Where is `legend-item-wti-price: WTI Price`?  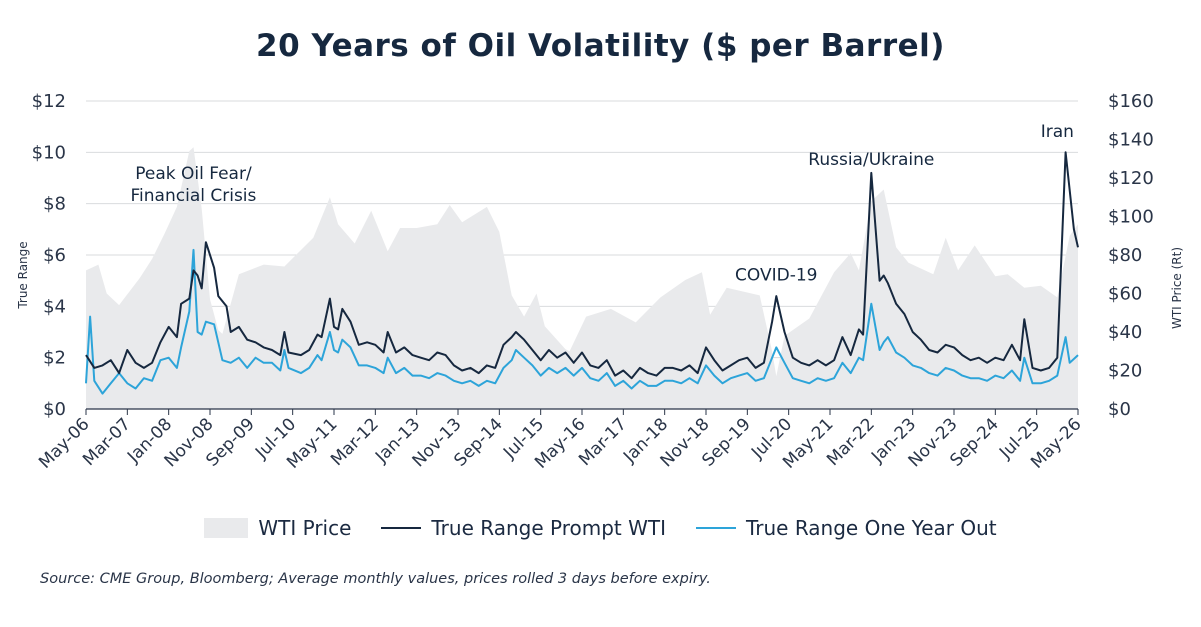 legend-item-wti-price: WTI Price is located at coordinates (277, 528).